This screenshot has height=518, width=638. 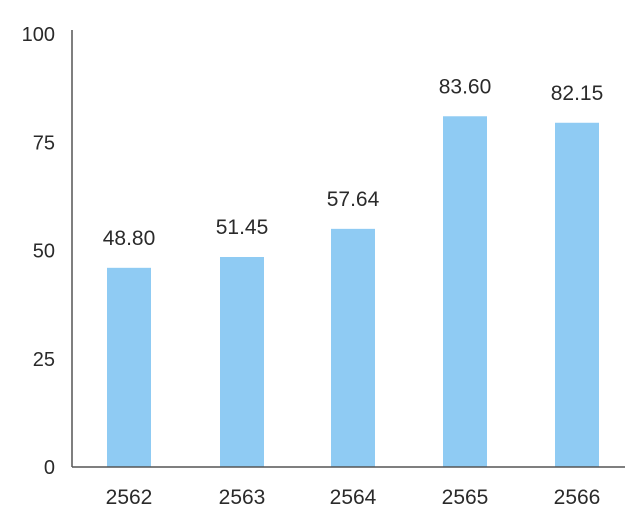 What do you see at coordinates (353, 497) in the screenshot?
I see `x-tick-label-2564: 2564` at bounding box center [353, 497].